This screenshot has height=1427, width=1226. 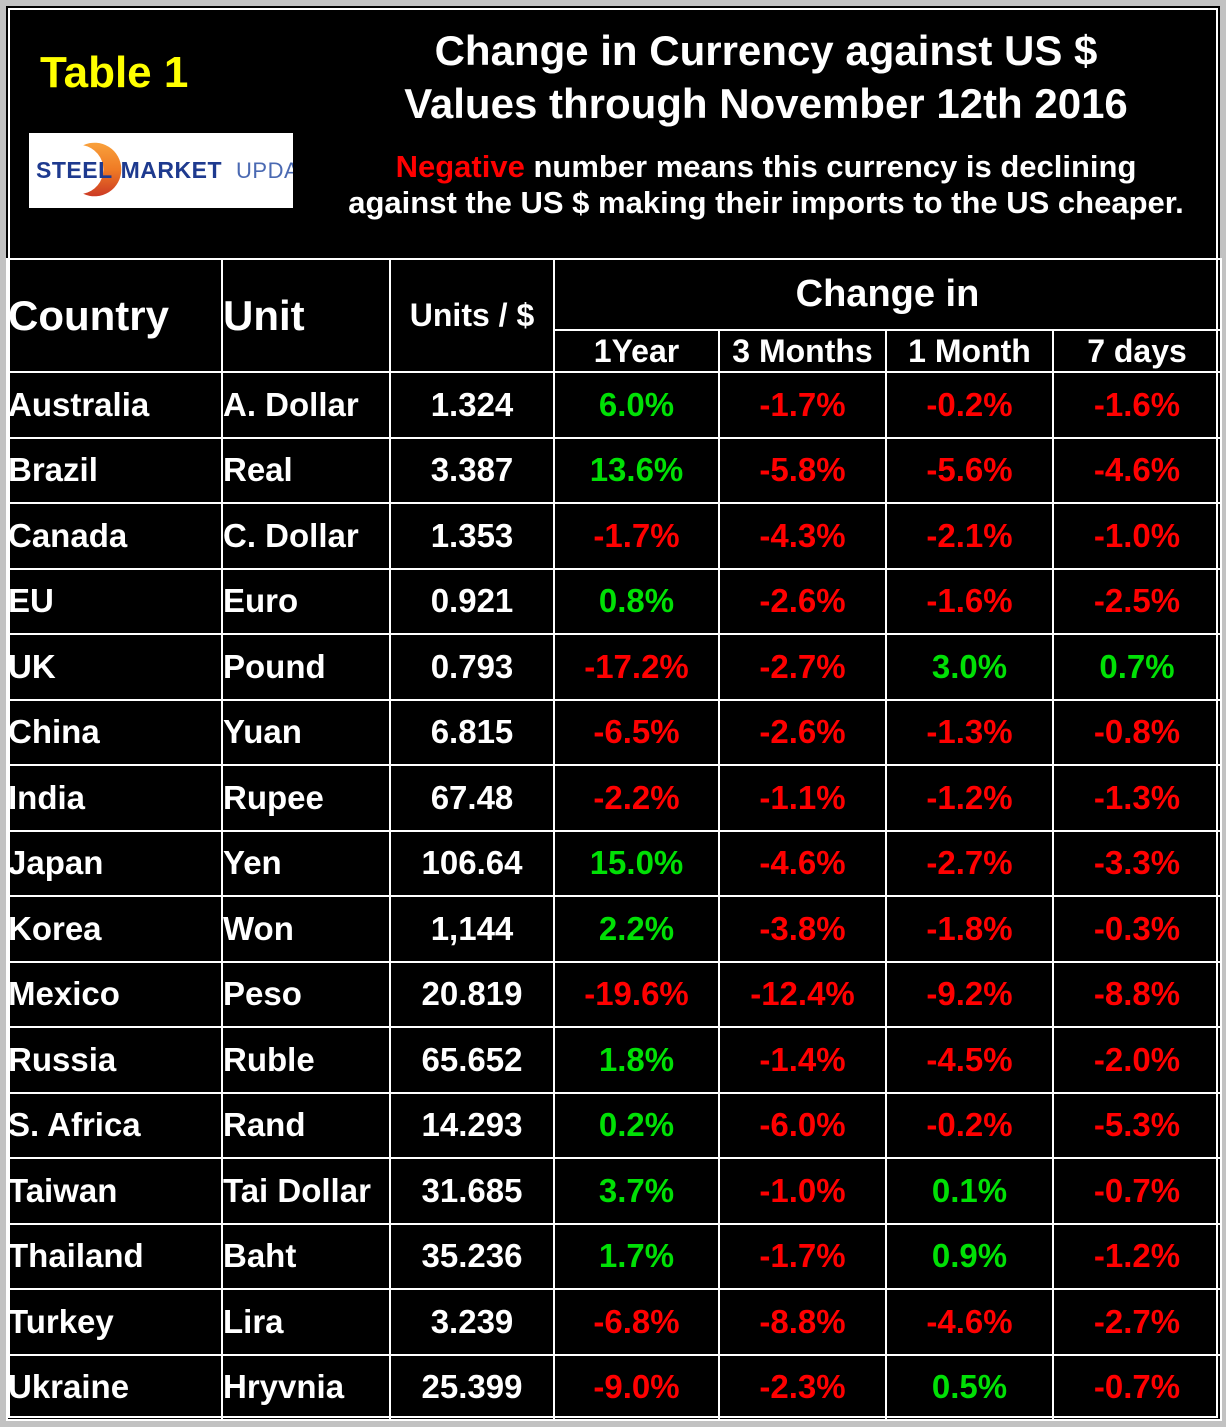 What do you see at coordinates (306, 929) in the screenshot?
I see `unit-cell: Won` at bounding box center [306, 929].